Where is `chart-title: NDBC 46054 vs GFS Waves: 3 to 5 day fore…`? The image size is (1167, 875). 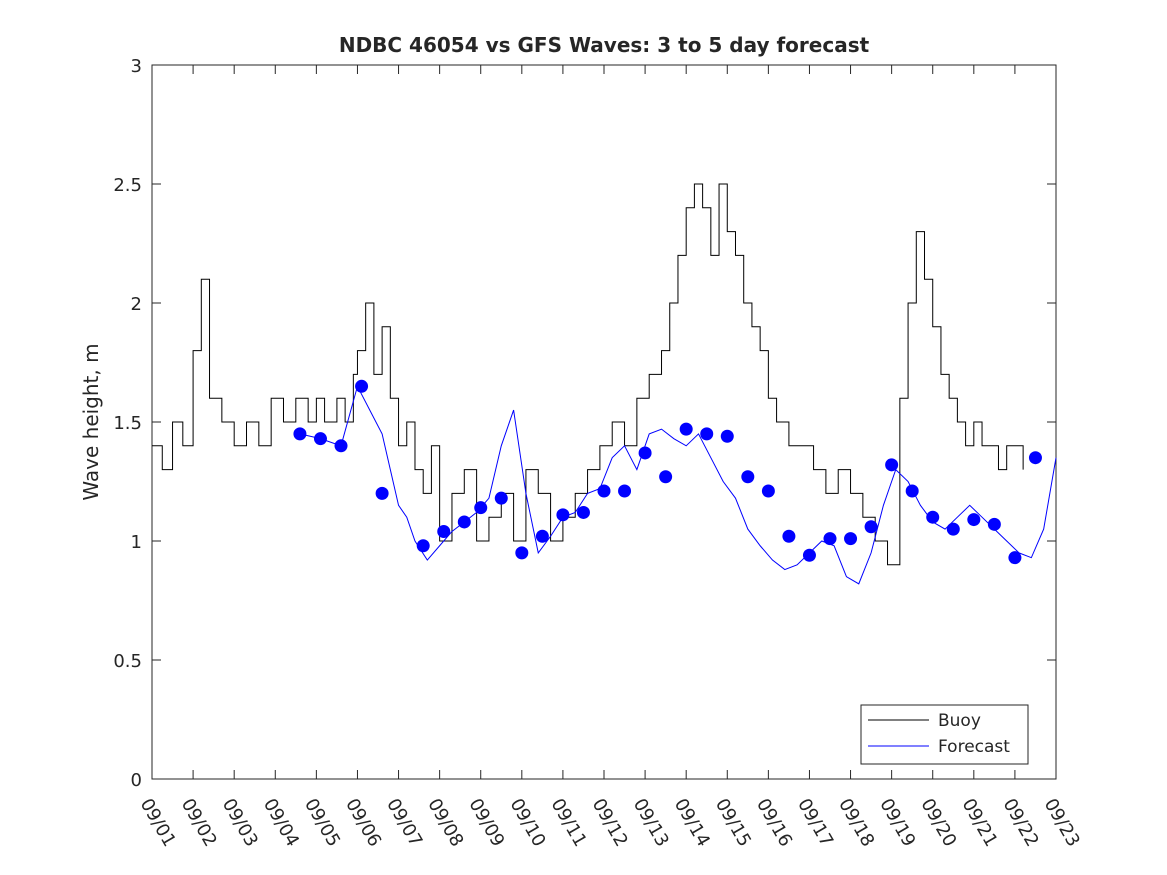
chart-title: NDBC 46054 vs GFS Waves: 3 to 5 day fore… is located at coordinates (604, 45).